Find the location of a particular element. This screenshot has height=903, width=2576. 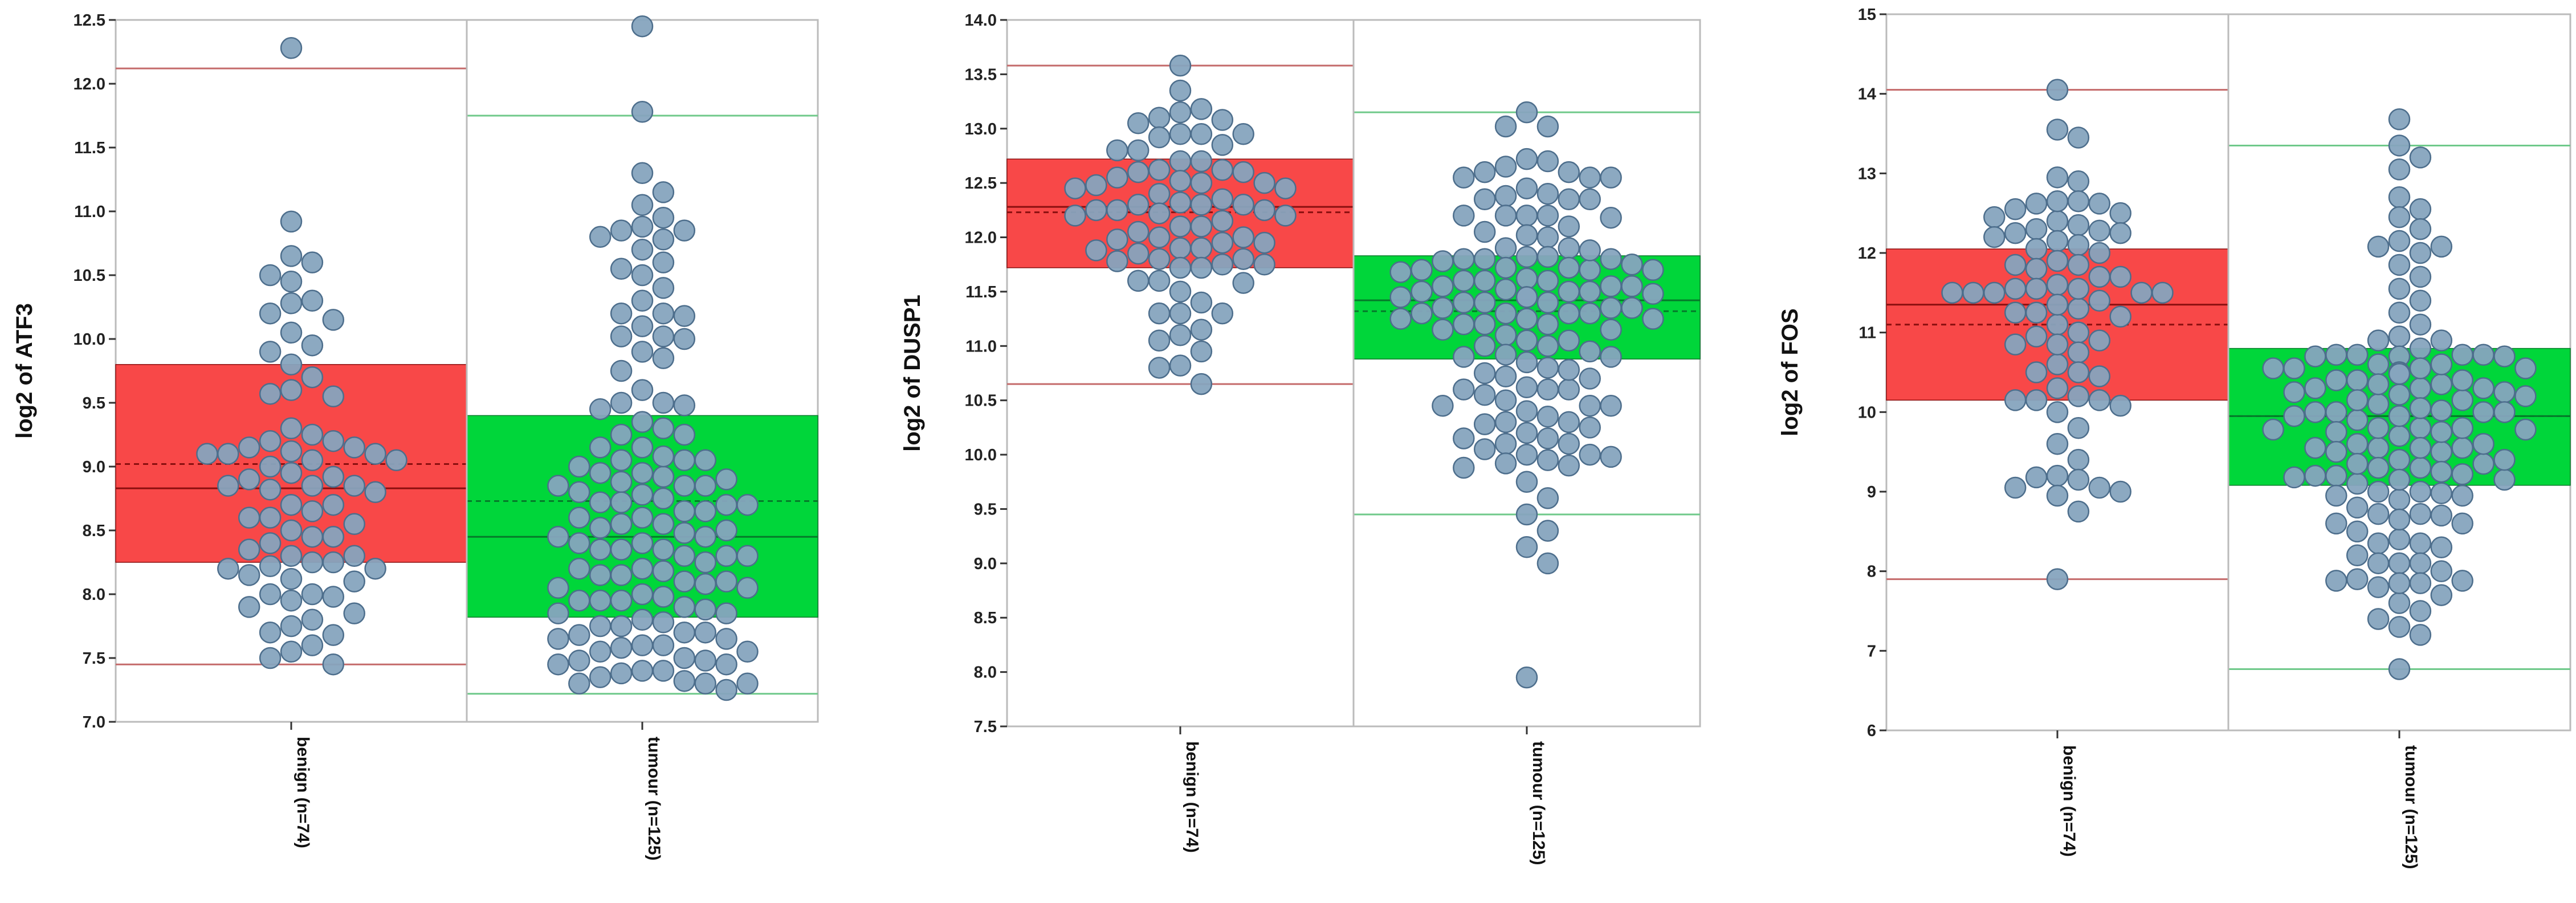

y-tick-label: 8.5 is located at coordinates (985, 618).